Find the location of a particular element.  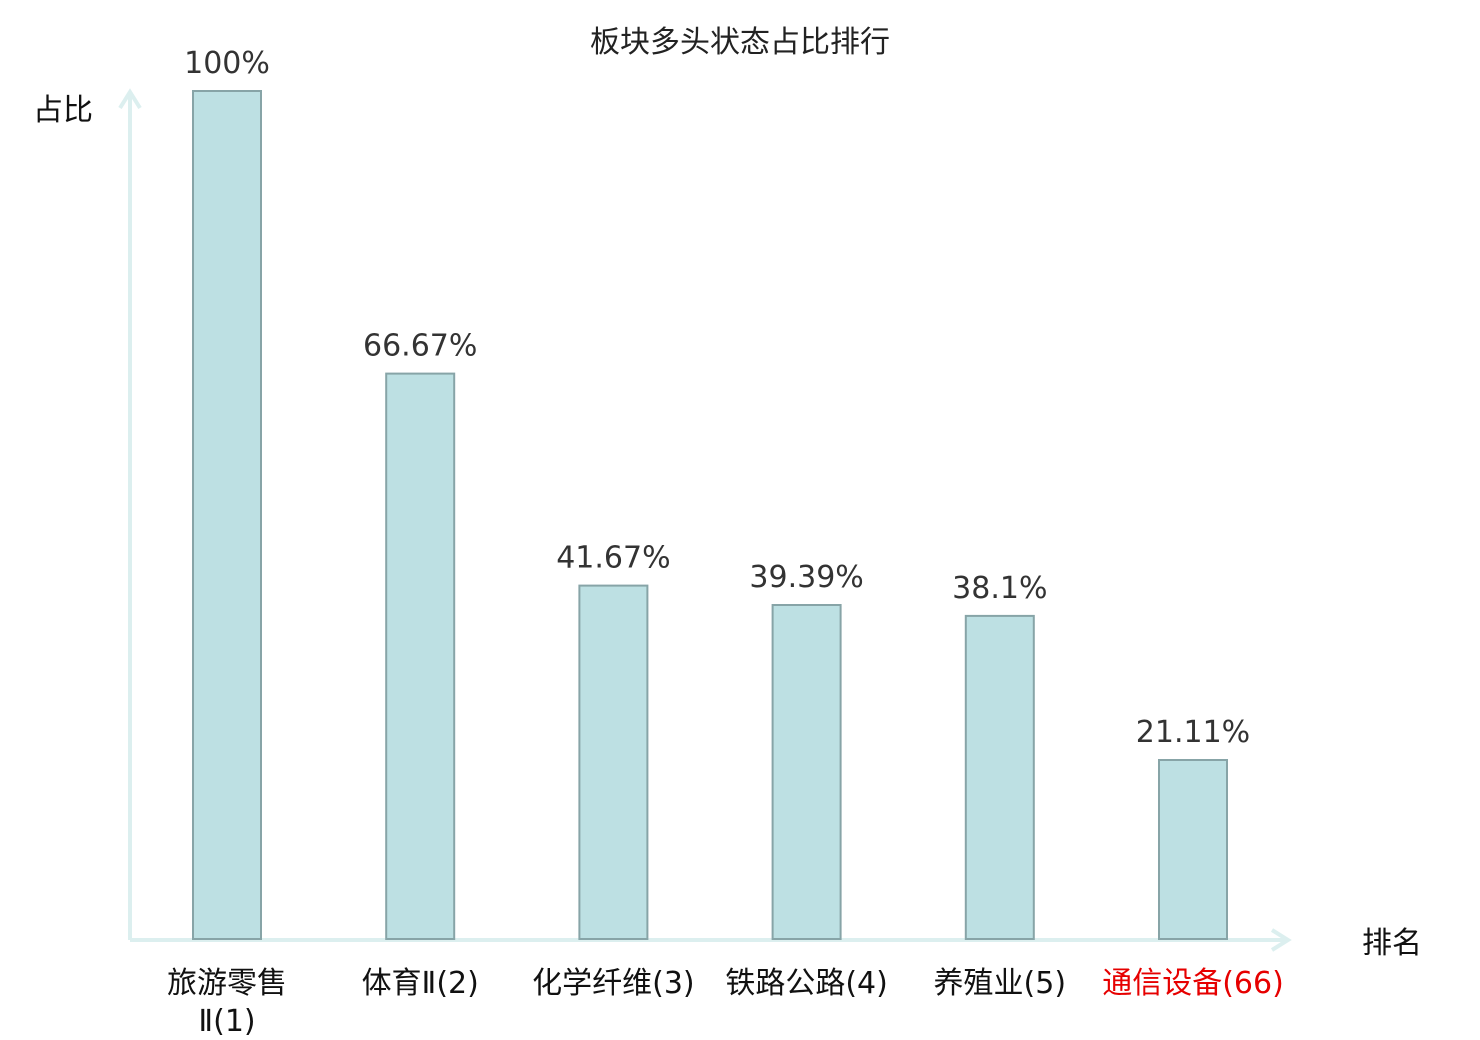

value-label-3: 41.67% is located at coordinates (613, 558).